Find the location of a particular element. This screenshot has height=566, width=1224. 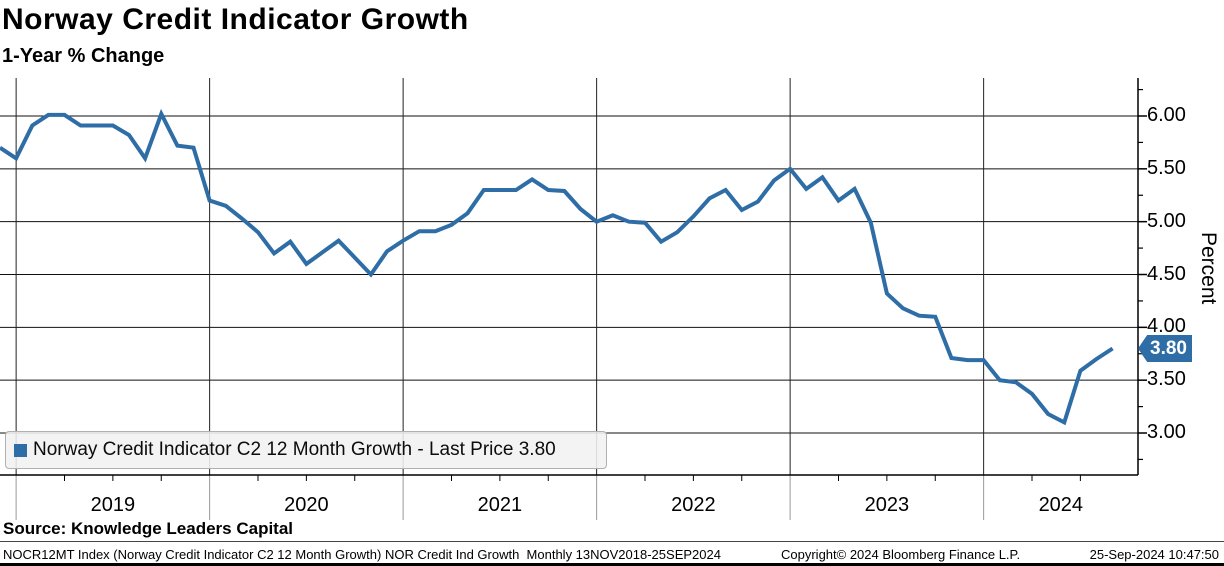

footer-copyright: Copyright© 2024 Bloomberg Finance L.P. is located at coordinates (901, 554).